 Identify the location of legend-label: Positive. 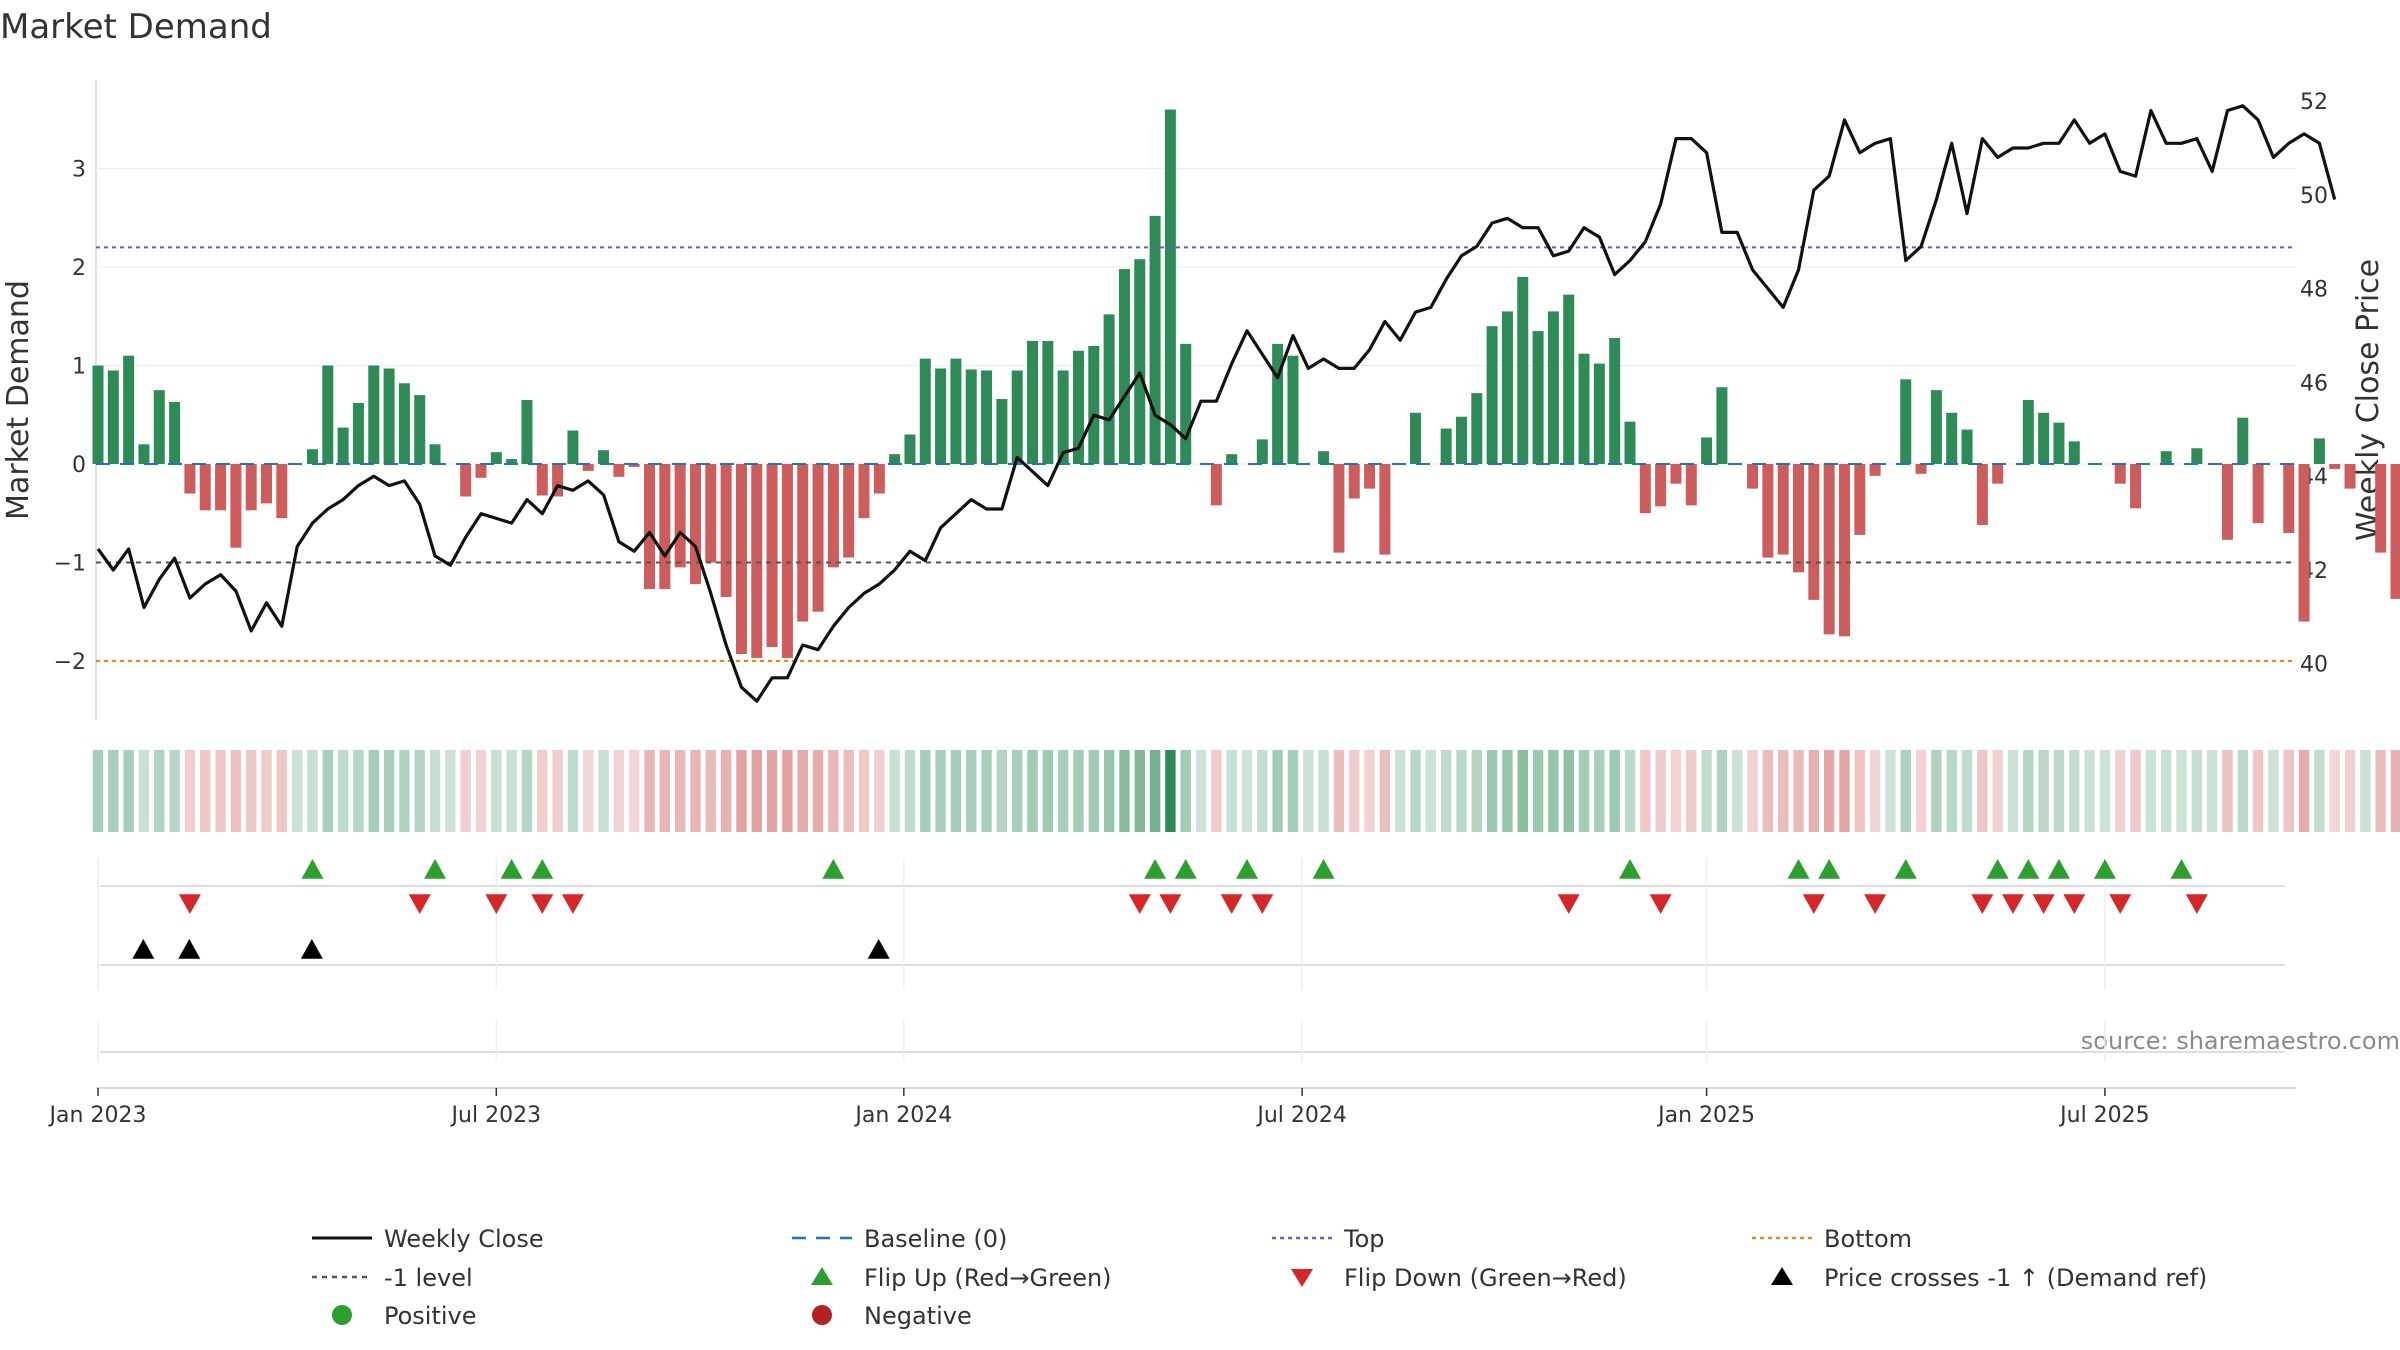
(430, 1316).